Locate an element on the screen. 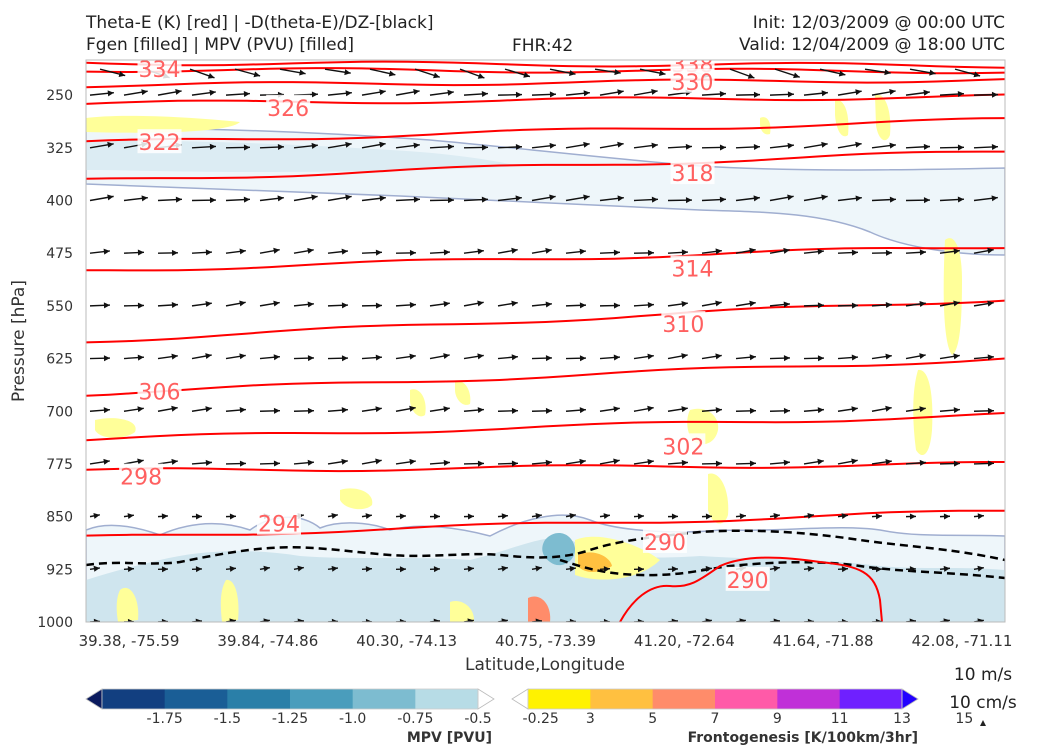 This screenshot has height=750, width=1050. theta-e-label: 334 is located at coordinates (160, 70).